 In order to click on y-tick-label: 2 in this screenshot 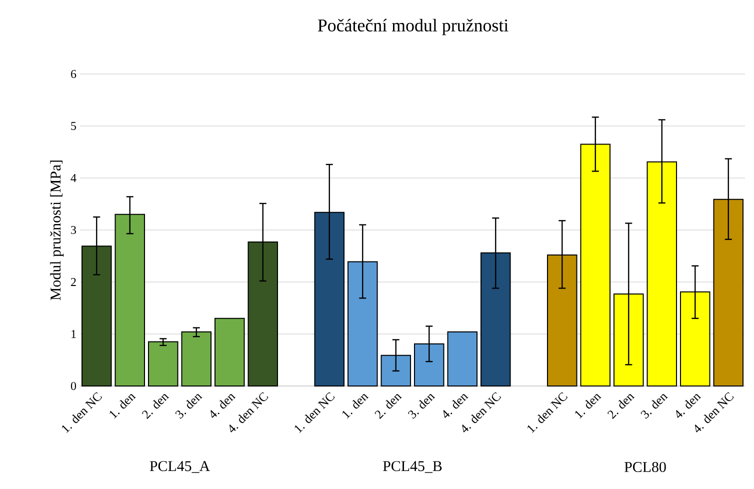, I will do `click(73, 282)`.